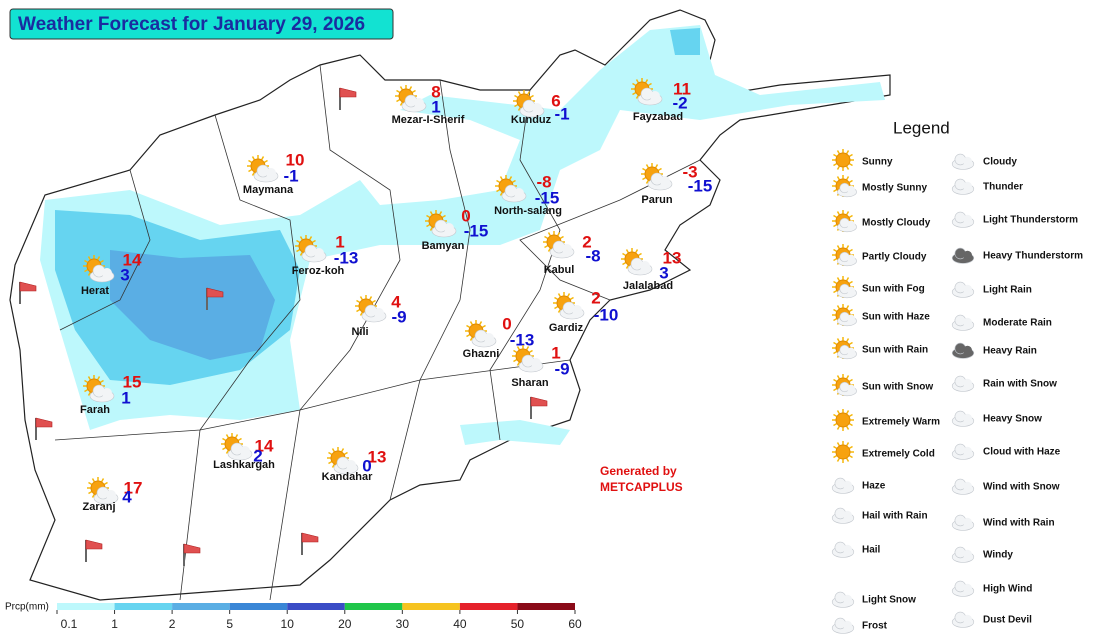 This screenshot has height=642, width=1100. What do you see at coordinates (288, 624) in the screenshot?
I see `colorbar-tick-label: 10` at bounding box center [288, 624].